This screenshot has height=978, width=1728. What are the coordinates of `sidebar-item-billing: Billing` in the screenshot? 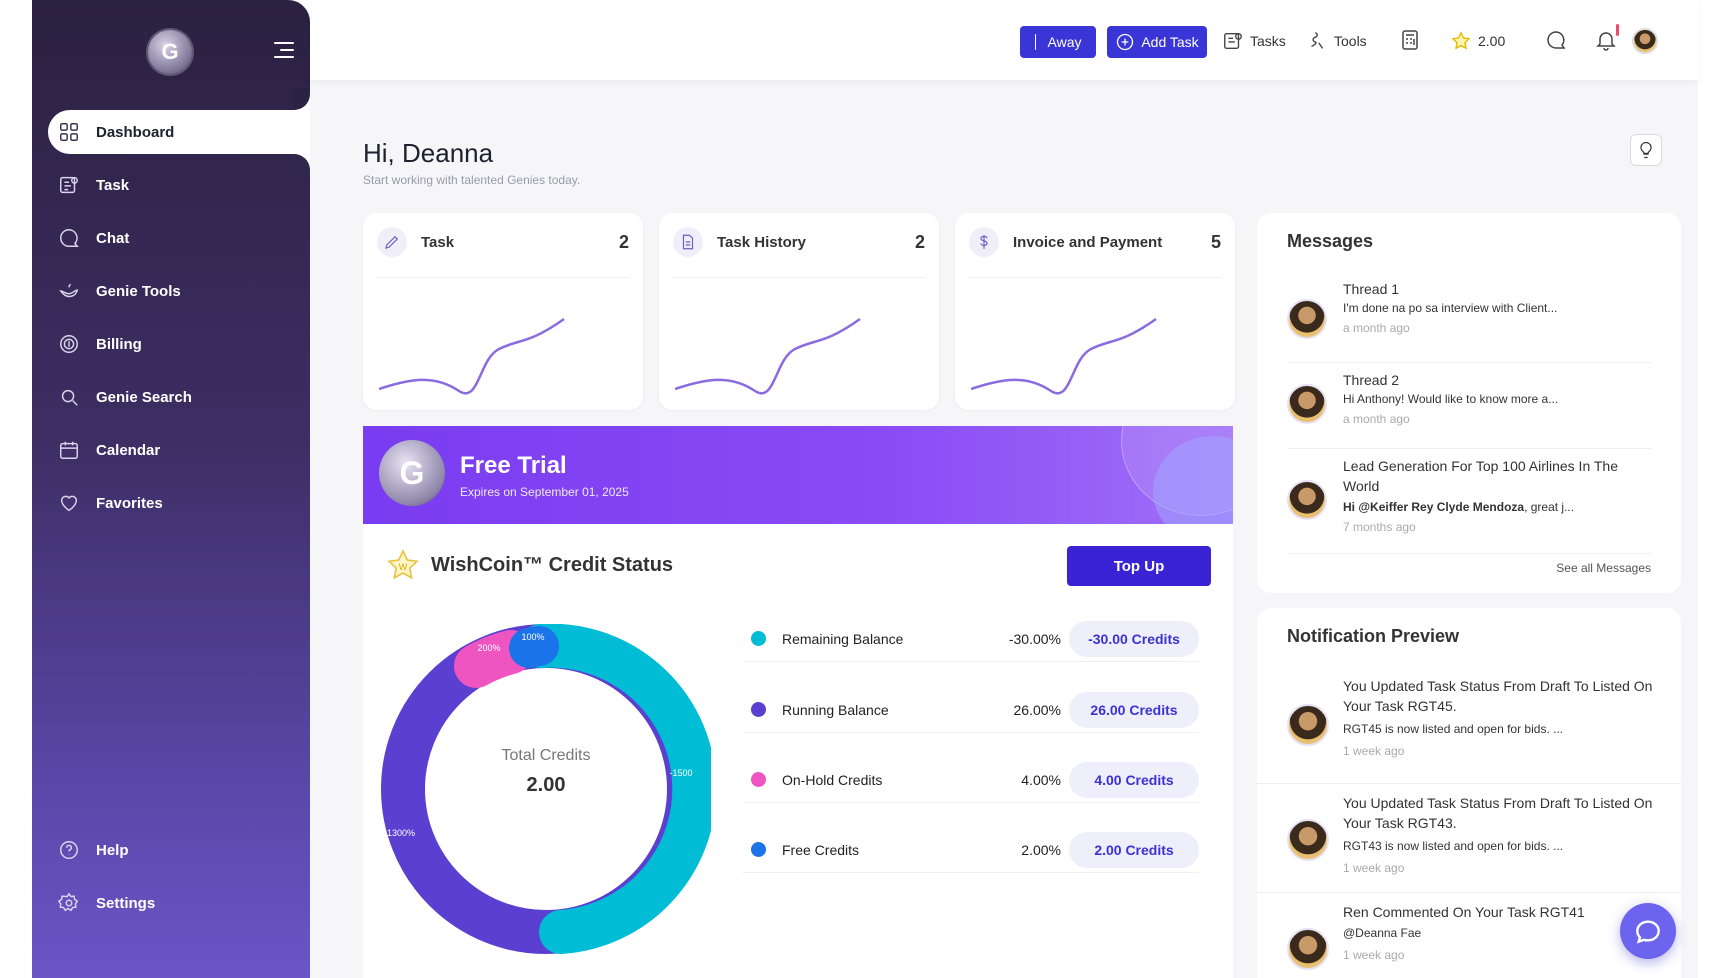 It's located at (179, 344).